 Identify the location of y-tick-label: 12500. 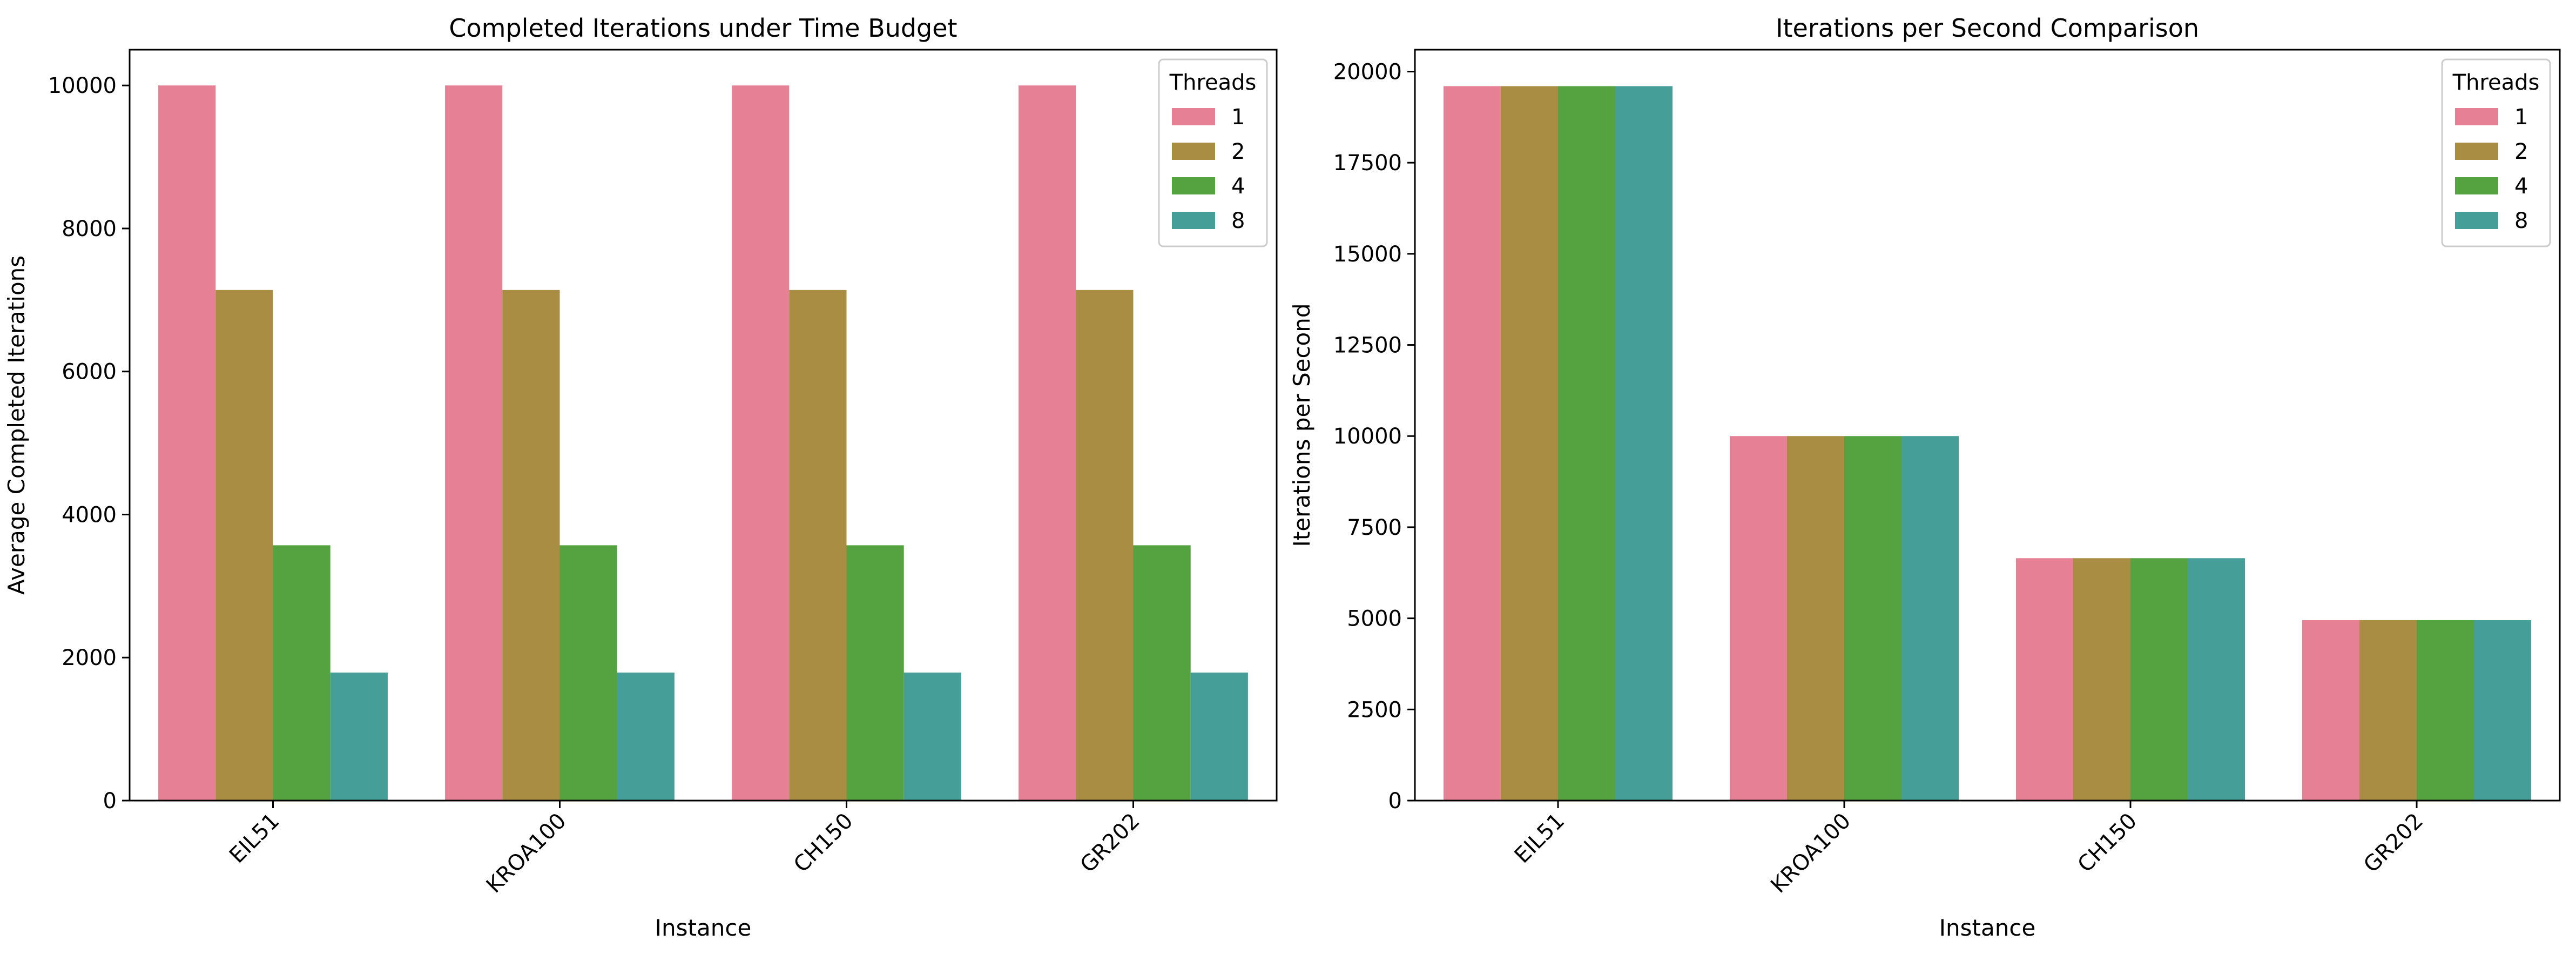
(1367, 345).